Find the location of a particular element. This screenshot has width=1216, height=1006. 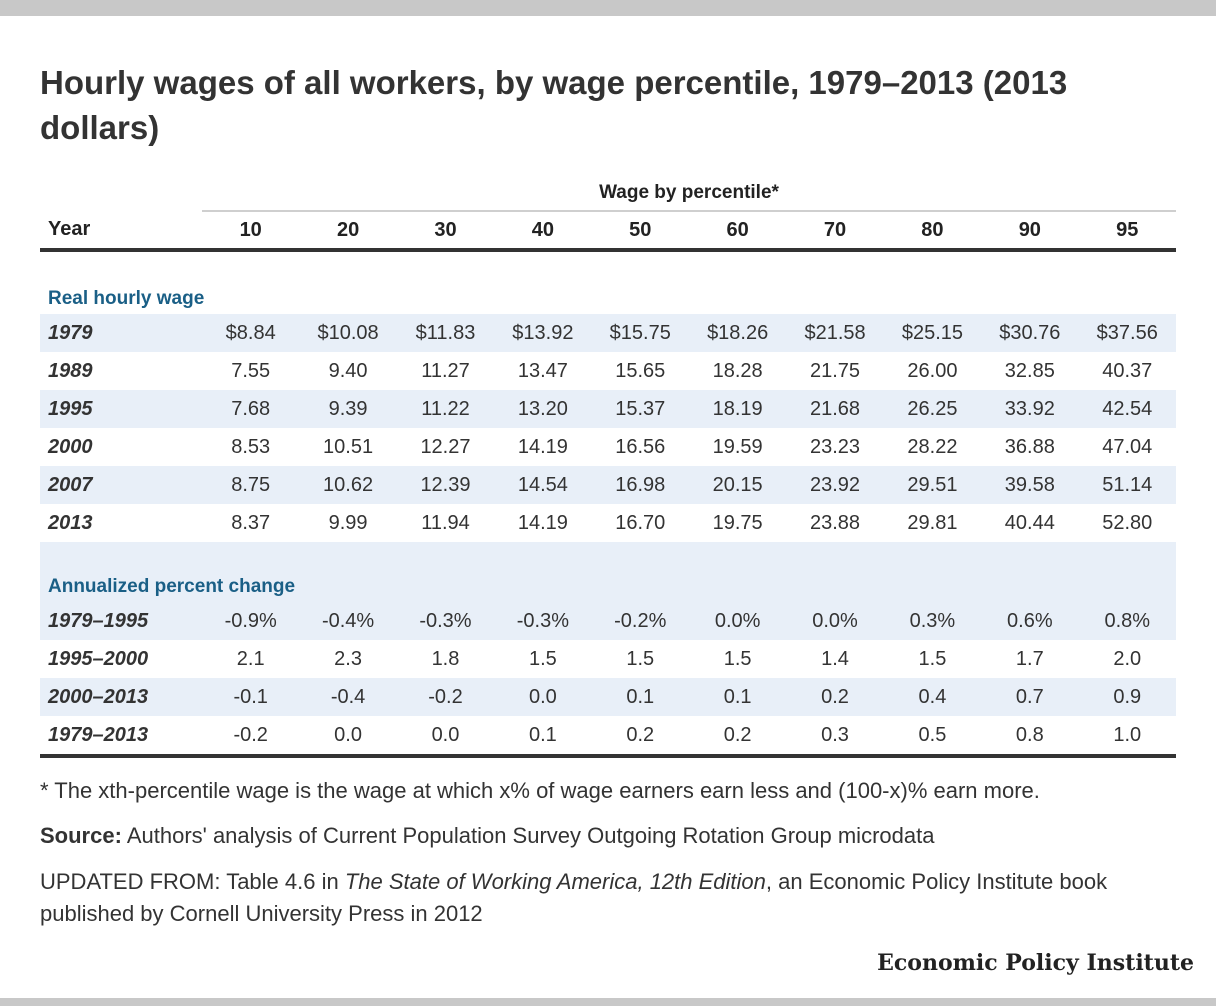

column-header-p50: 50 is located at coordinates (640, 231).